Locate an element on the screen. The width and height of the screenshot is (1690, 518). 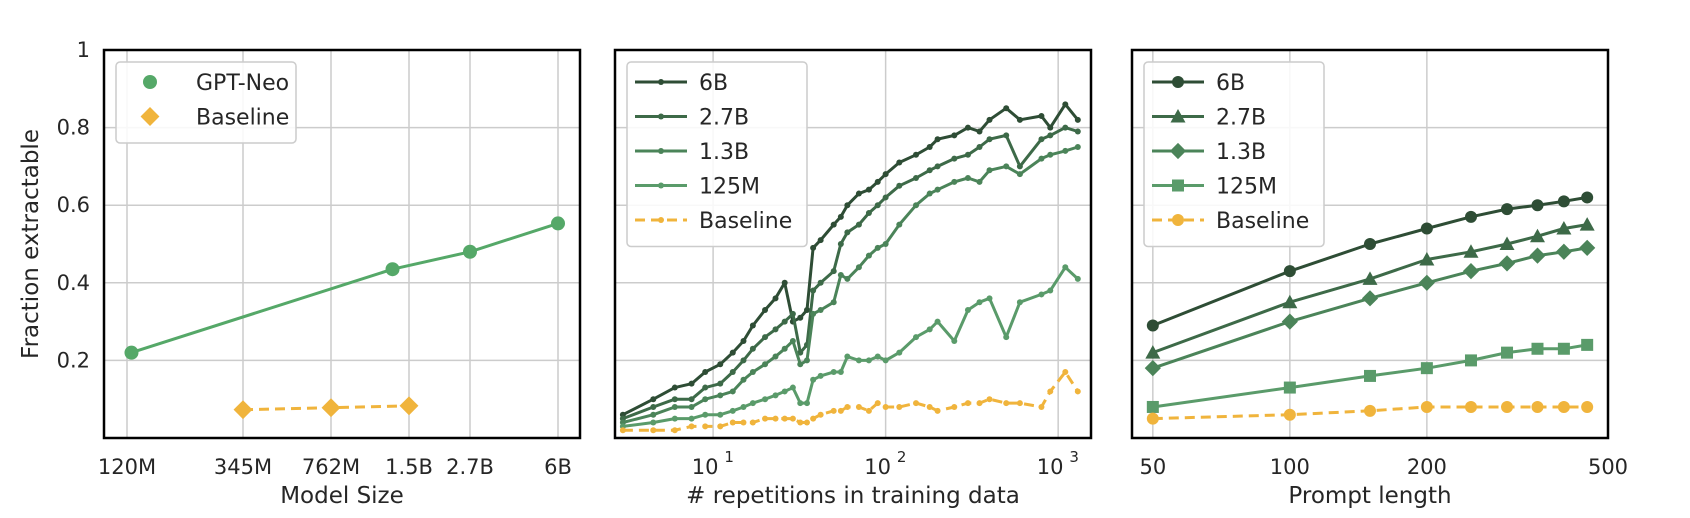
x-axis-label: Prompt length is located at coordinates (1369, 496).